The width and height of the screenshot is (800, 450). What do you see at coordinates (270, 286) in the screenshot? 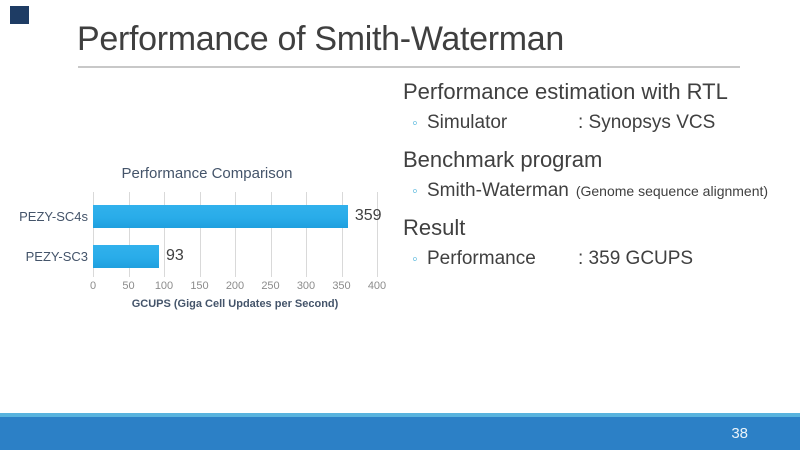
I see `chart-x-tick: 250` at bounding box center [270, 286].